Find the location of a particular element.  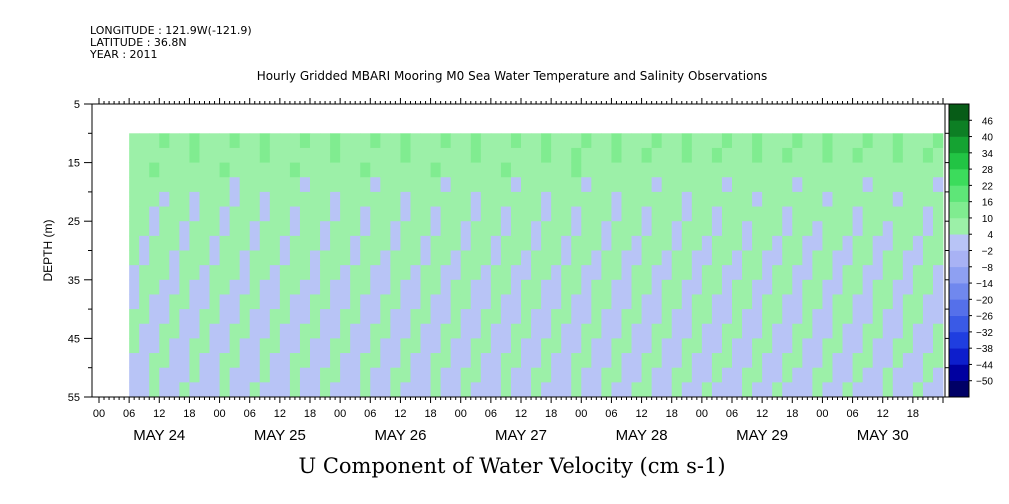

x-day-label: MAY 25 is located at coordinates (280, 435).